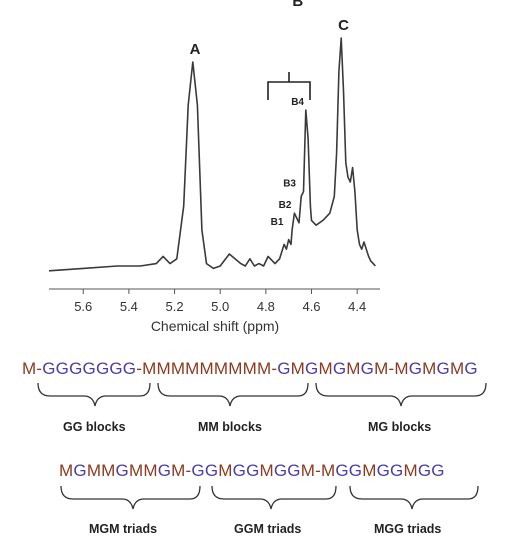  What do you see at coordinates (297, 102) in the screenshot?
I see `peak-label-b4: B4` at bounding box center [297, 102].